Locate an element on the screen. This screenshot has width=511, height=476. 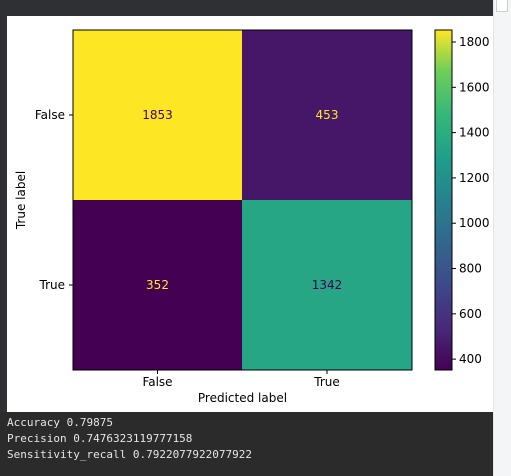
cell-true-true is located at coordinates (327, 285).